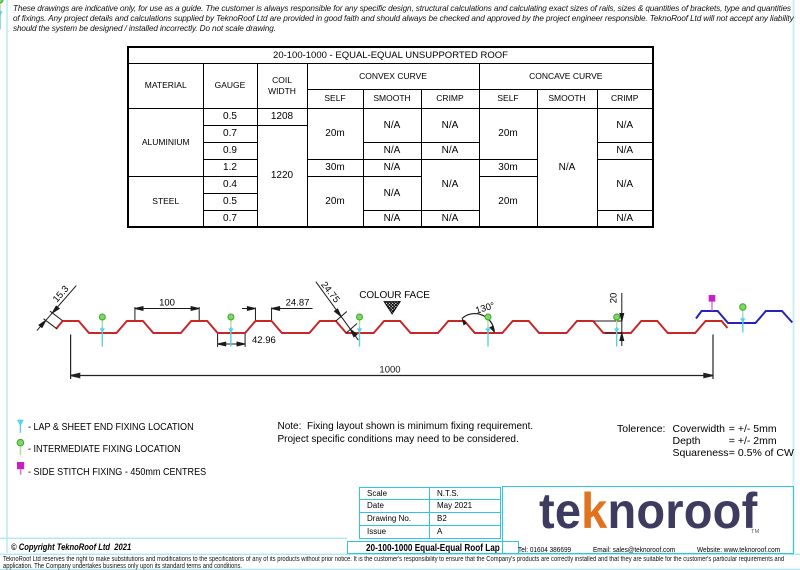 This screenshot has height=570, width=800. I want to click on svg-text: 15.3, so click(61, 294).